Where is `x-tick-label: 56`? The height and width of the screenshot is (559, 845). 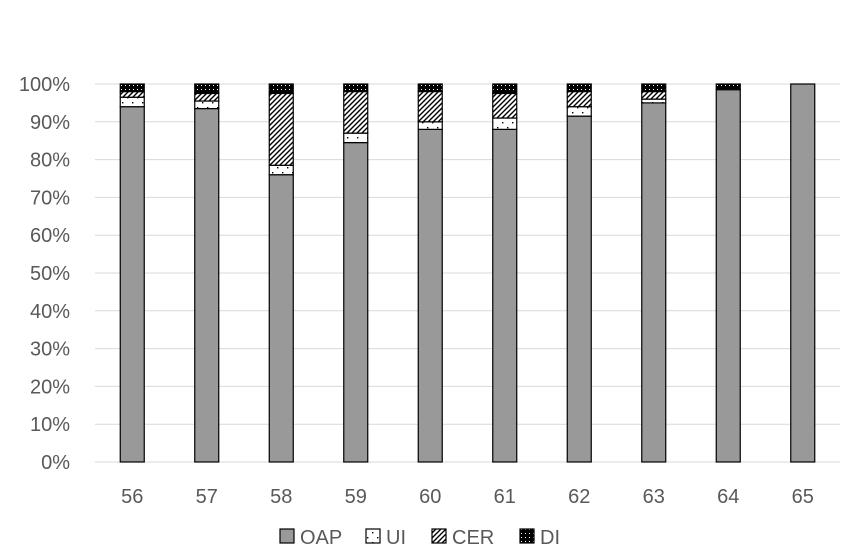 x-tick-label: 56 is located at coordinates (132, 497).